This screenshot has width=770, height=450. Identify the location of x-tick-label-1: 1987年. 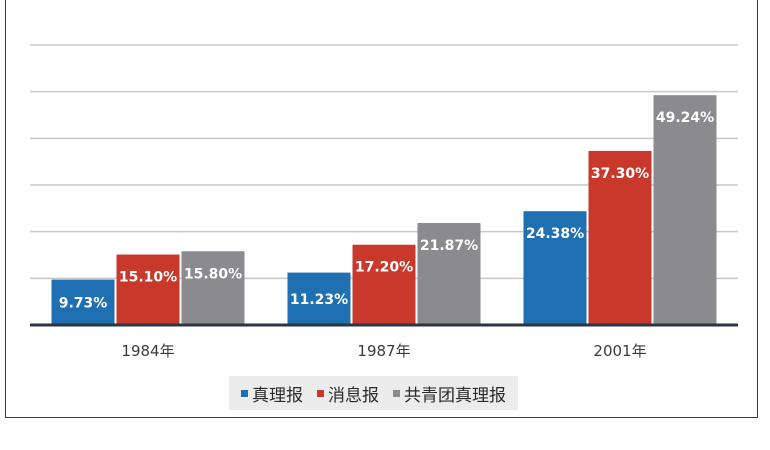
(383, 351).